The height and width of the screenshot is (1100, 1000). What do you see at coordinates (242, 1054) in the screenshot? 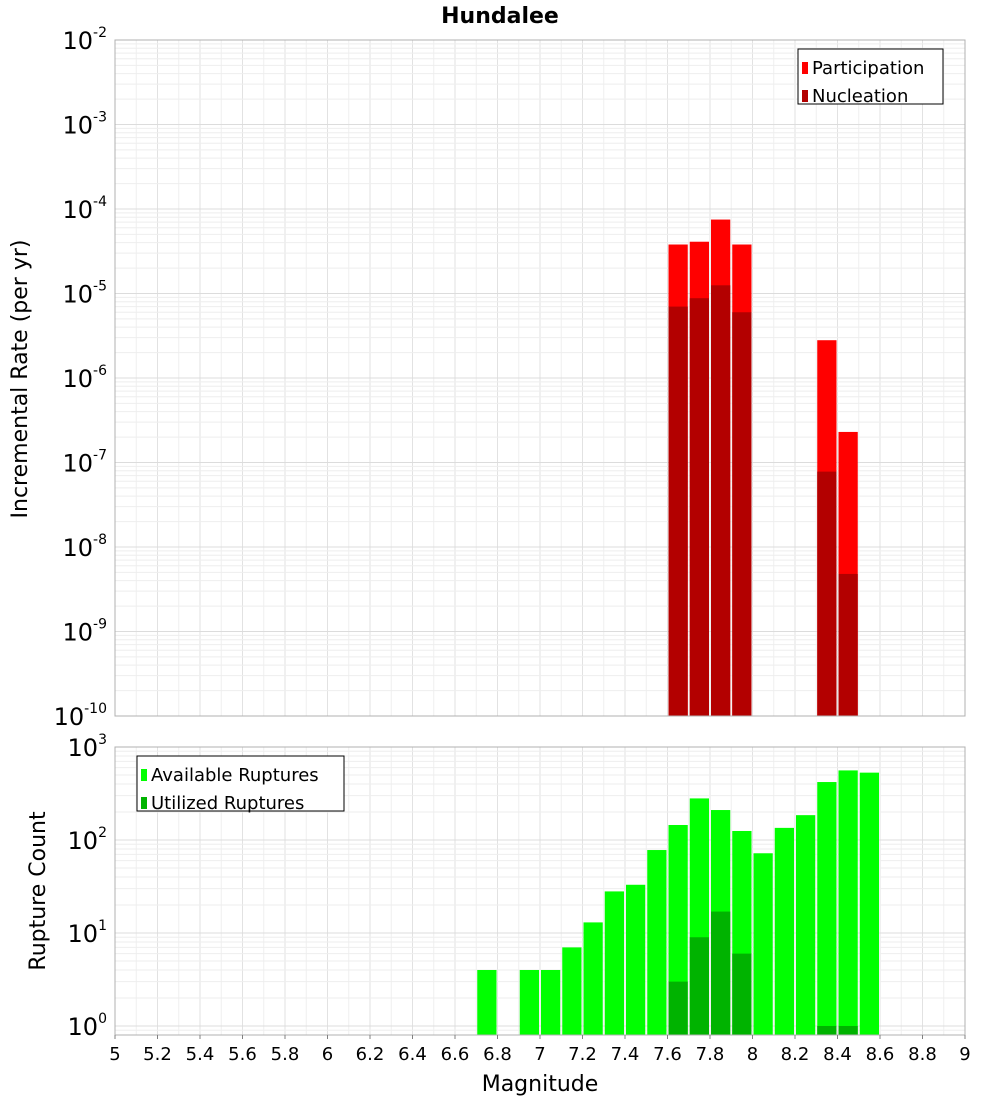
I see `x-tick-label: 5.6` at bounding box center [242, 1054].